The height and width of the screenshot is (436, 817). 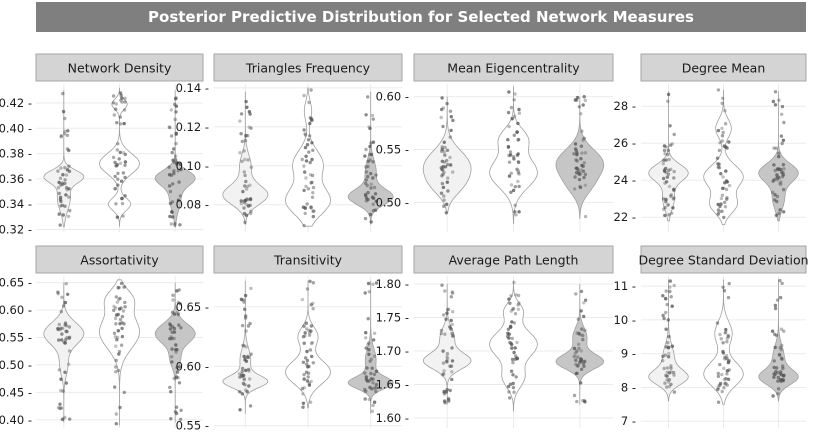 I want to click on y-tick-label: 0.60 -, so click(x=392, y=97).